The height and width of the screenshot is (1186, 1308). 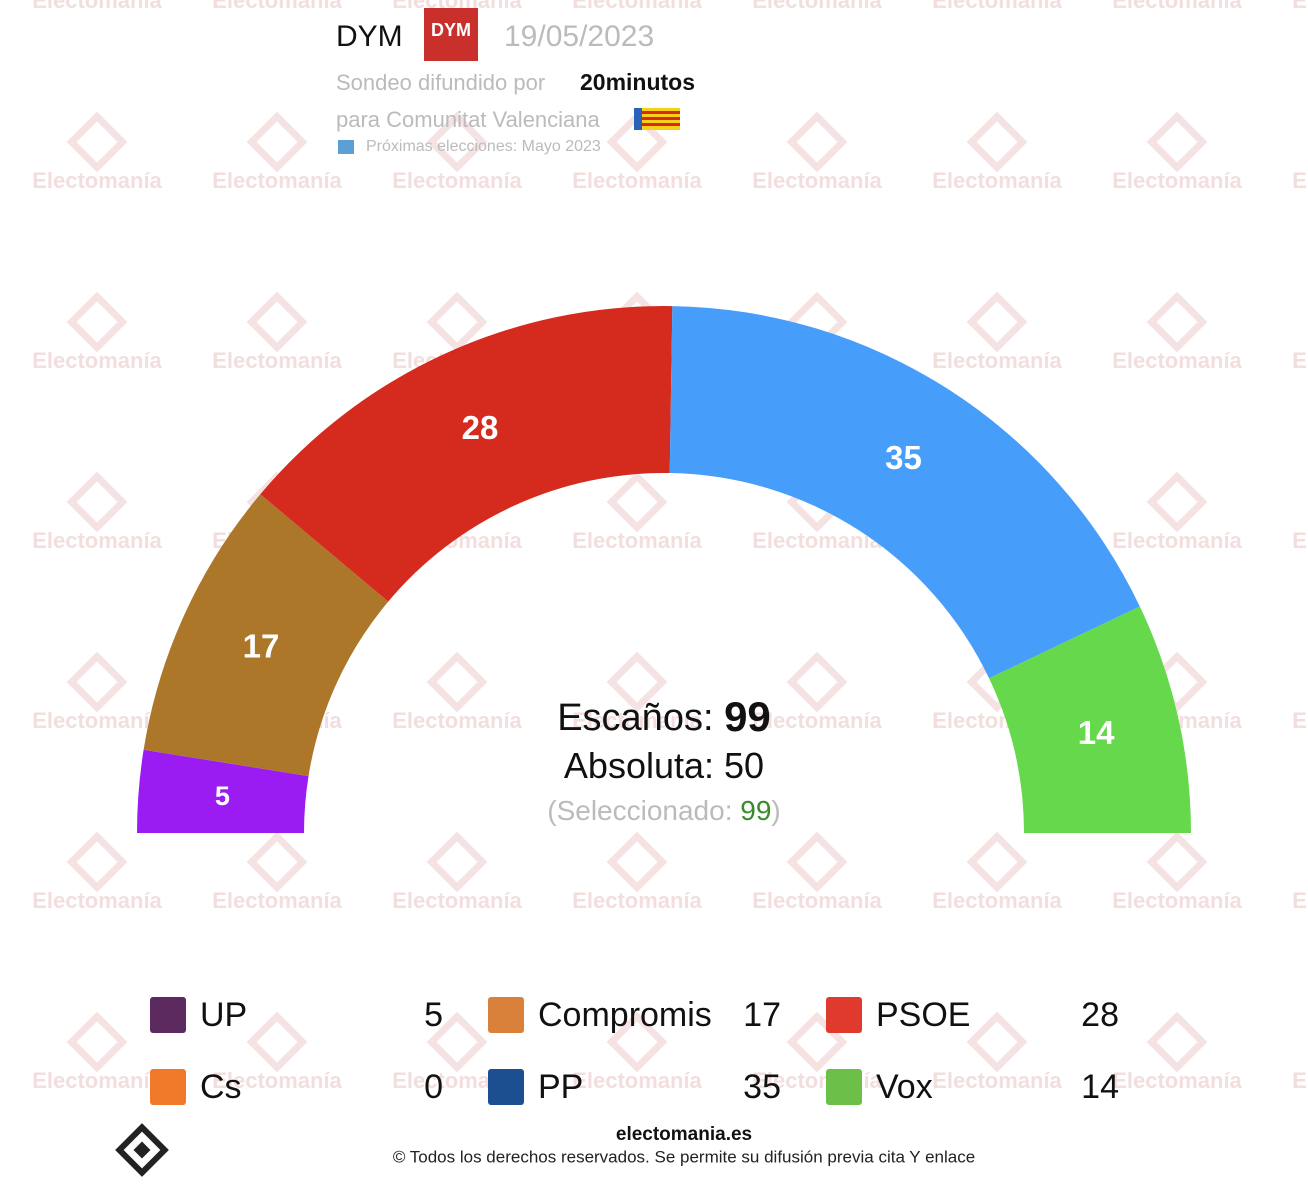 What do you see at coordinates (451, 30) in the screenshot?
I see `logo-text: DYM` at bounding box center [451, 30].